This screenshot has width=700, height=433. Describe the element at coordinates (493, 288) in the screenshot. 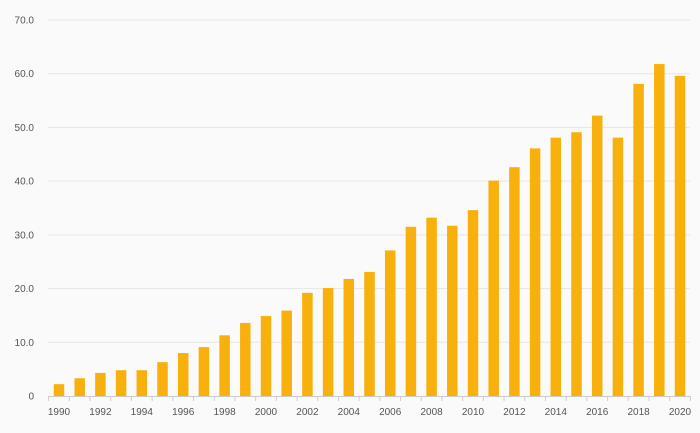

I see `bar-2011` at that location.